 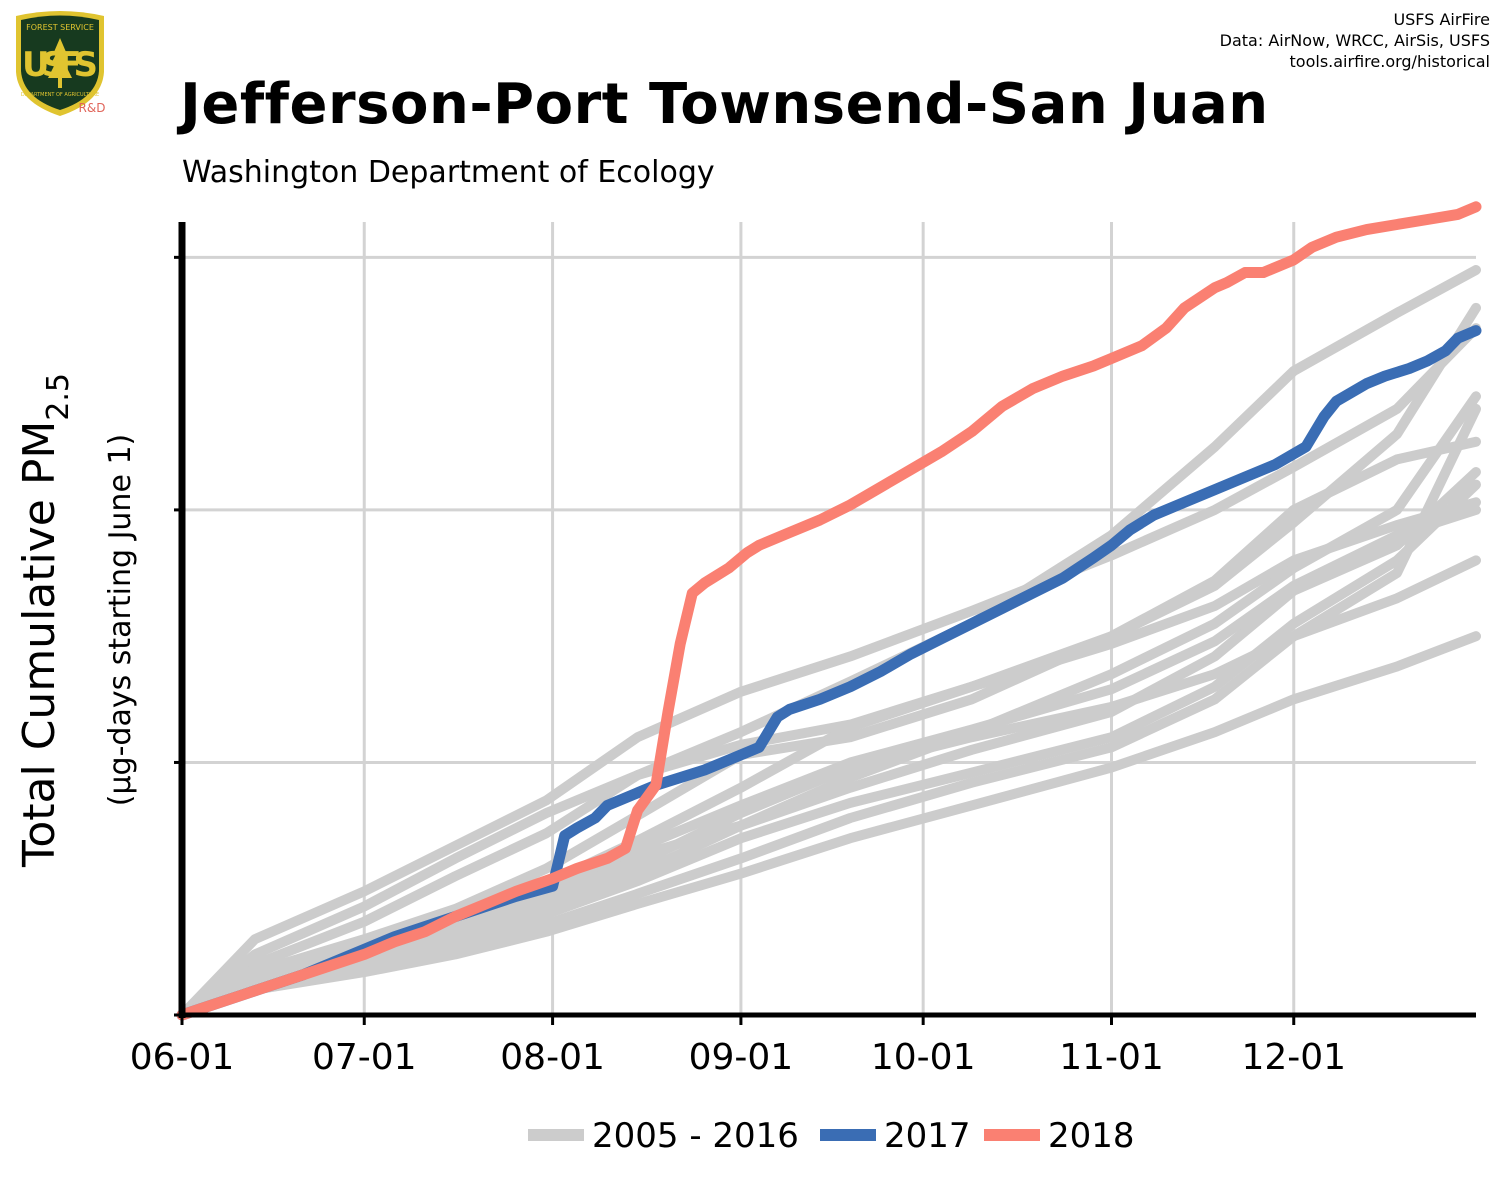 I want to click on x-tick-label: 10-01, so click(x=923, y=1057).